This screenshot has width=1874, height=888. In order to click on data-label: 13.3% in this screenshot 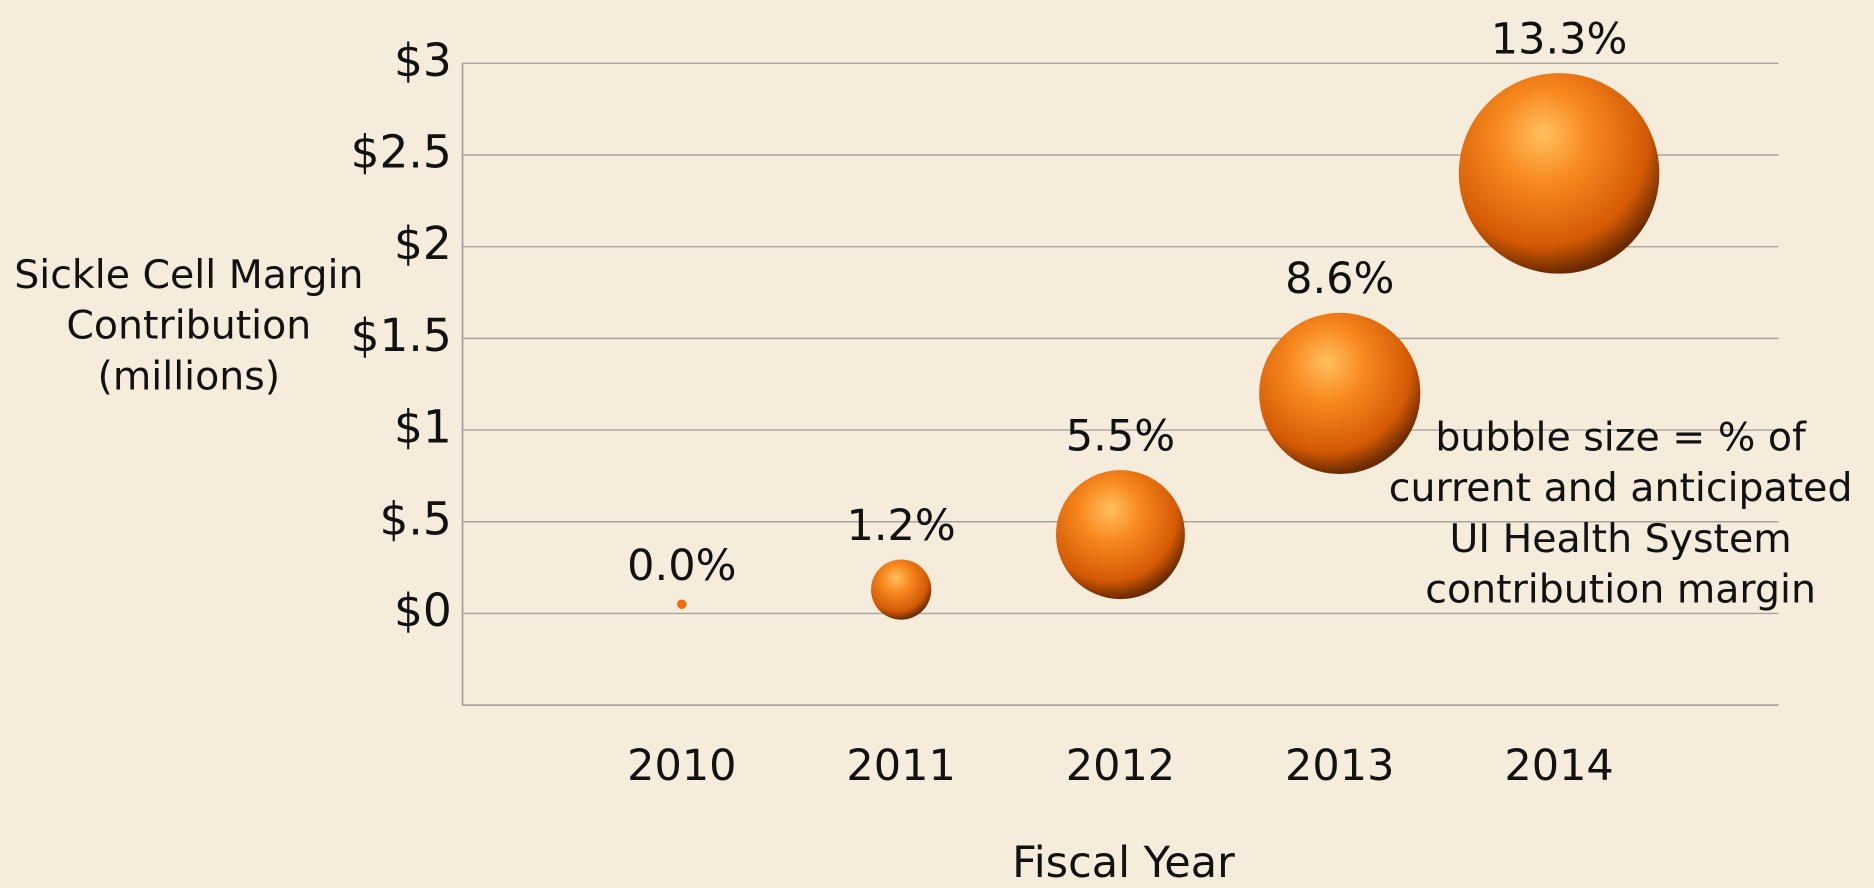, I will do `click(1559, 40)`.